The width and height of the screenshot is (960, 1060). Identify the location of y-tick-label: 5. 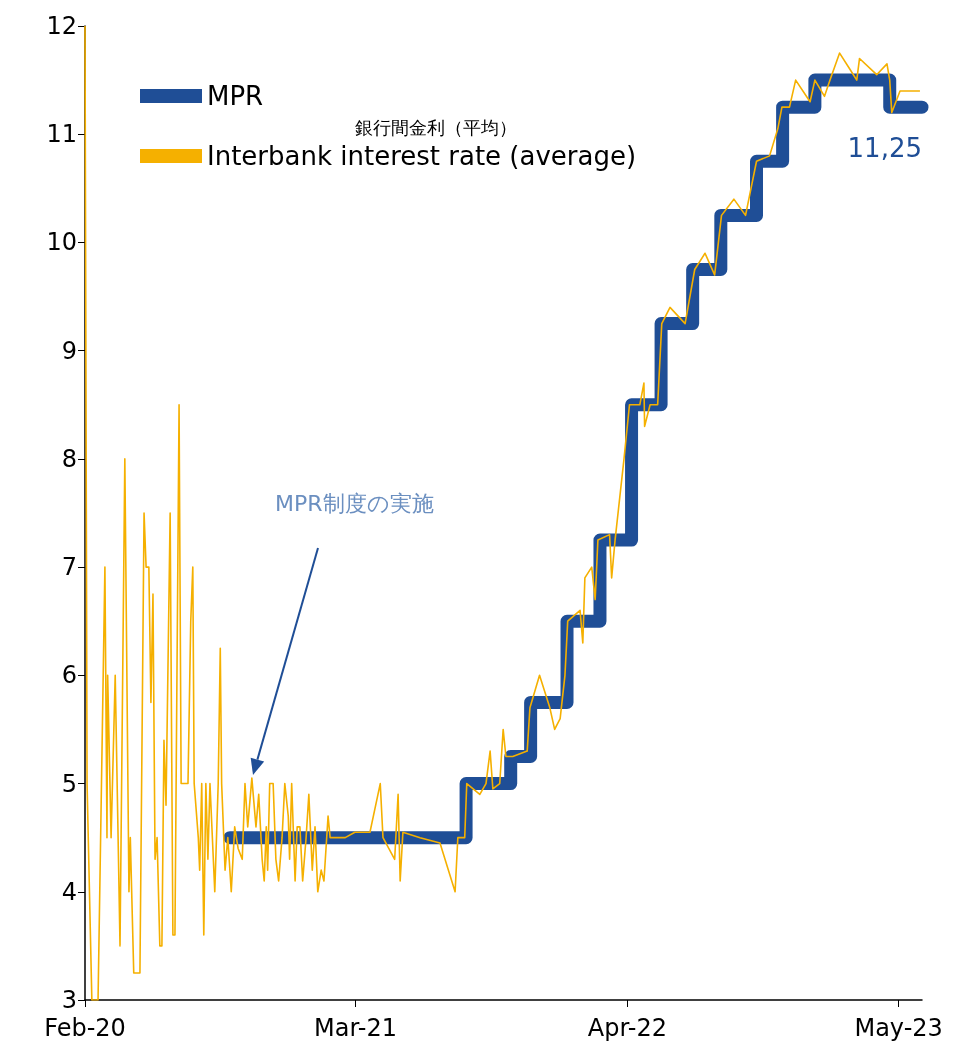
(69, 783).